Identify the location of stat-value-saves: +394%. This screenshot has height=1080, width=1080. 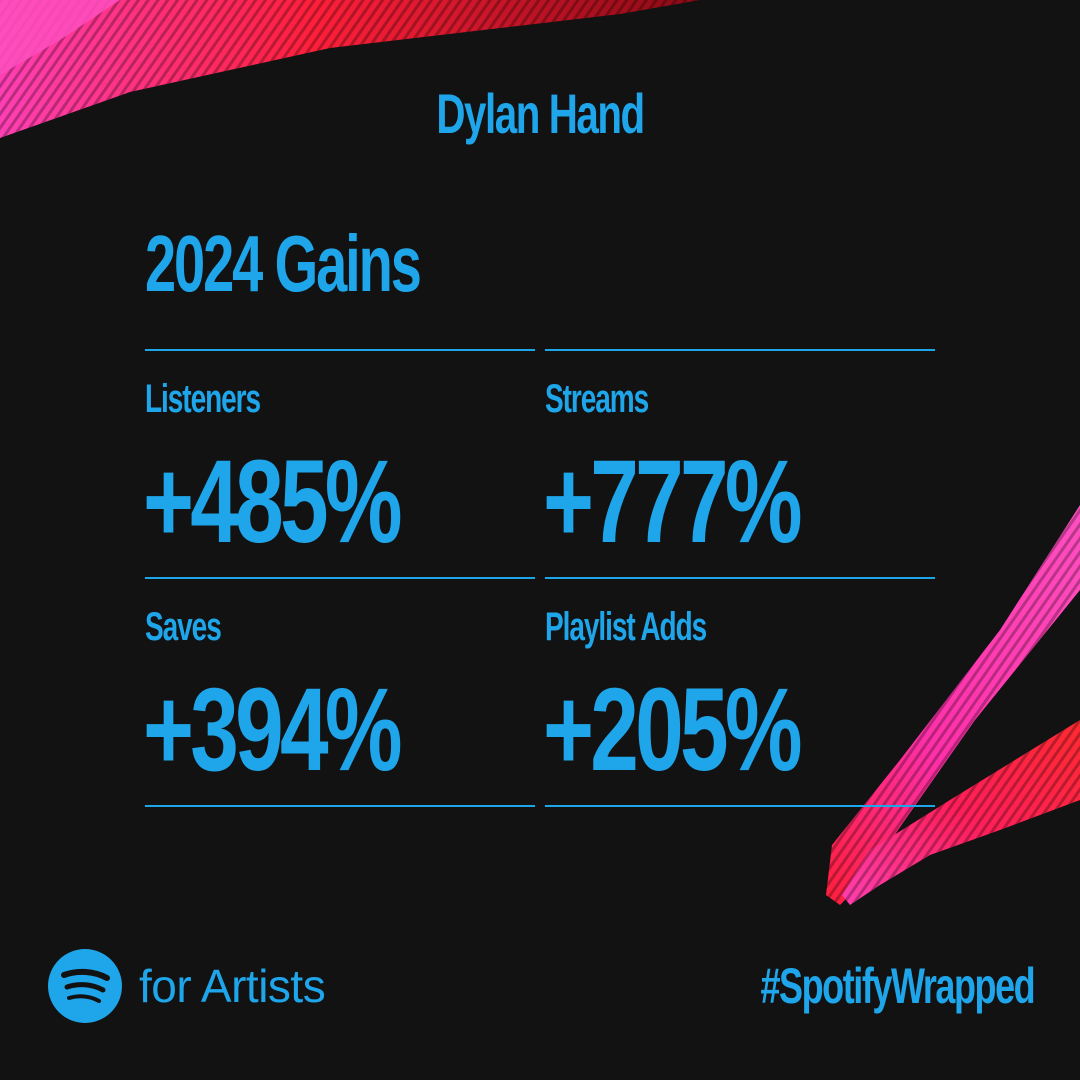
(316, 730).